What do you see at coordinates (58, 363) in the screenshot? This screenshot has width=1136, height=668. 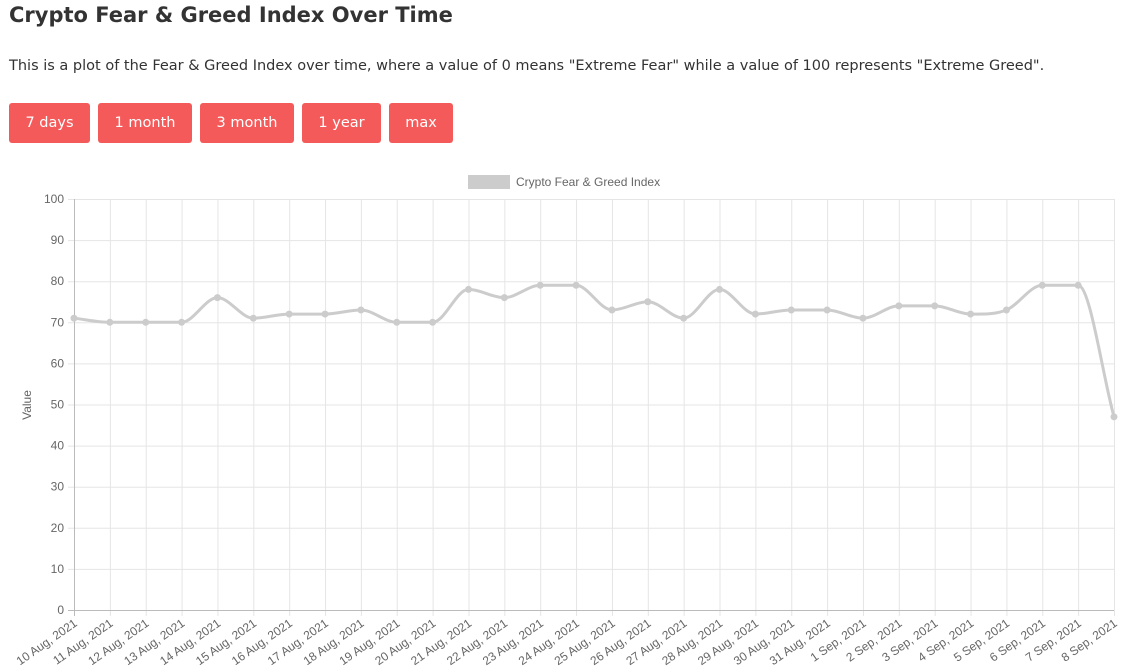 I see `y-tick-label: 60` at bounding box center [58, 363].